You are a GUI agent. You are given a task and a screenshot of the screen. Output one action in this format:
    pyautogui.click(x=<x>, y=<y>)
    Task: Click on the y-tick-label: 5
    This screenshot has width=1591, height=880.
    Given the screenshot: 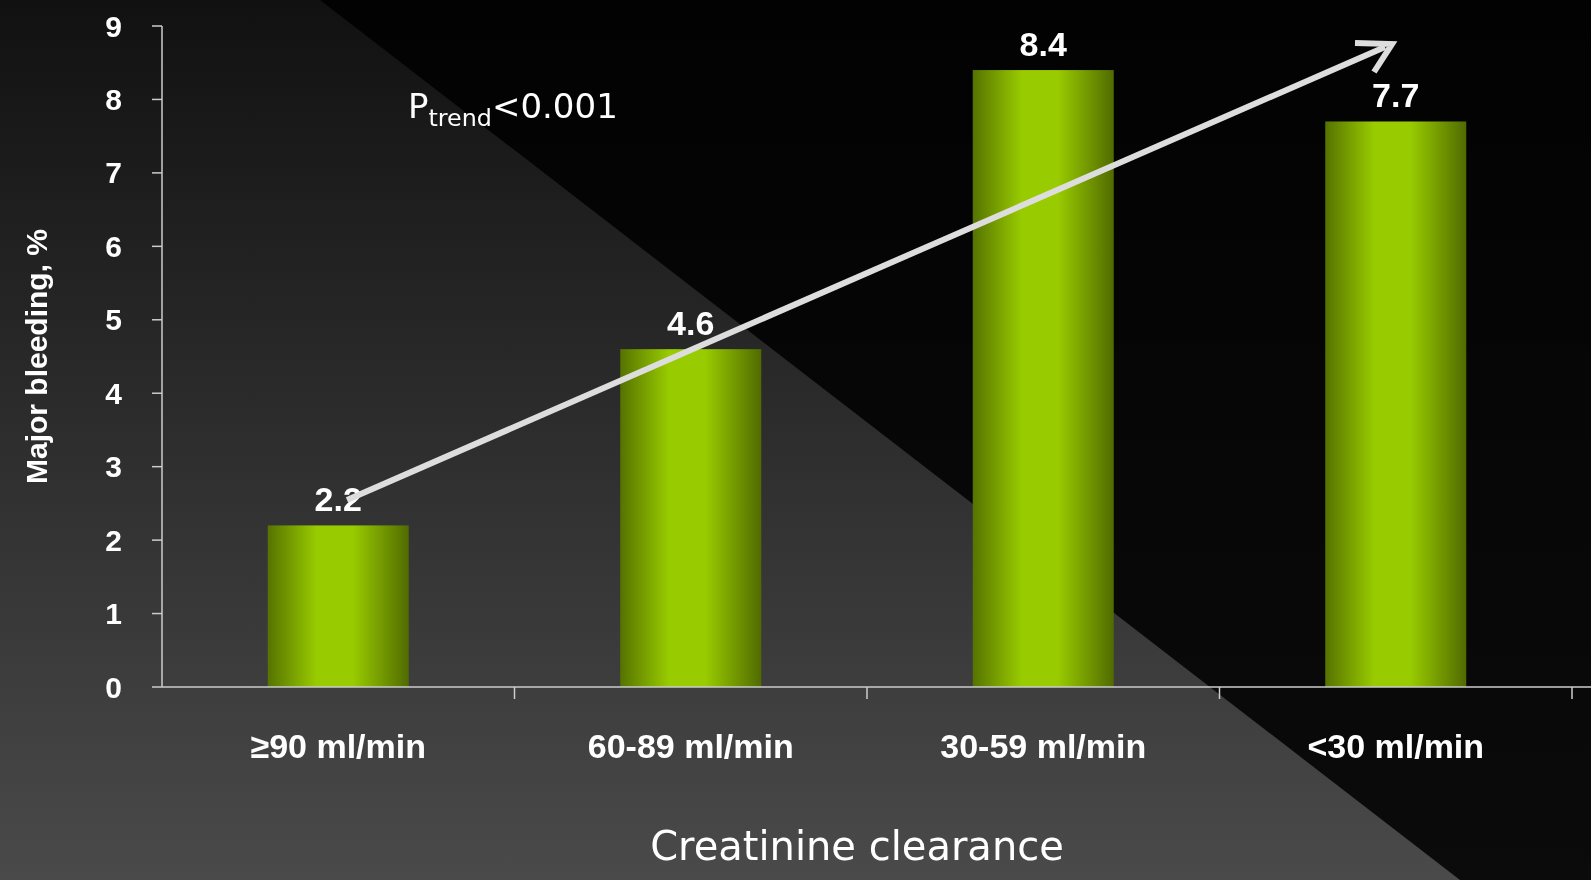 What is the action you would take?
    pyautogui.click(x=113, y=320)
    